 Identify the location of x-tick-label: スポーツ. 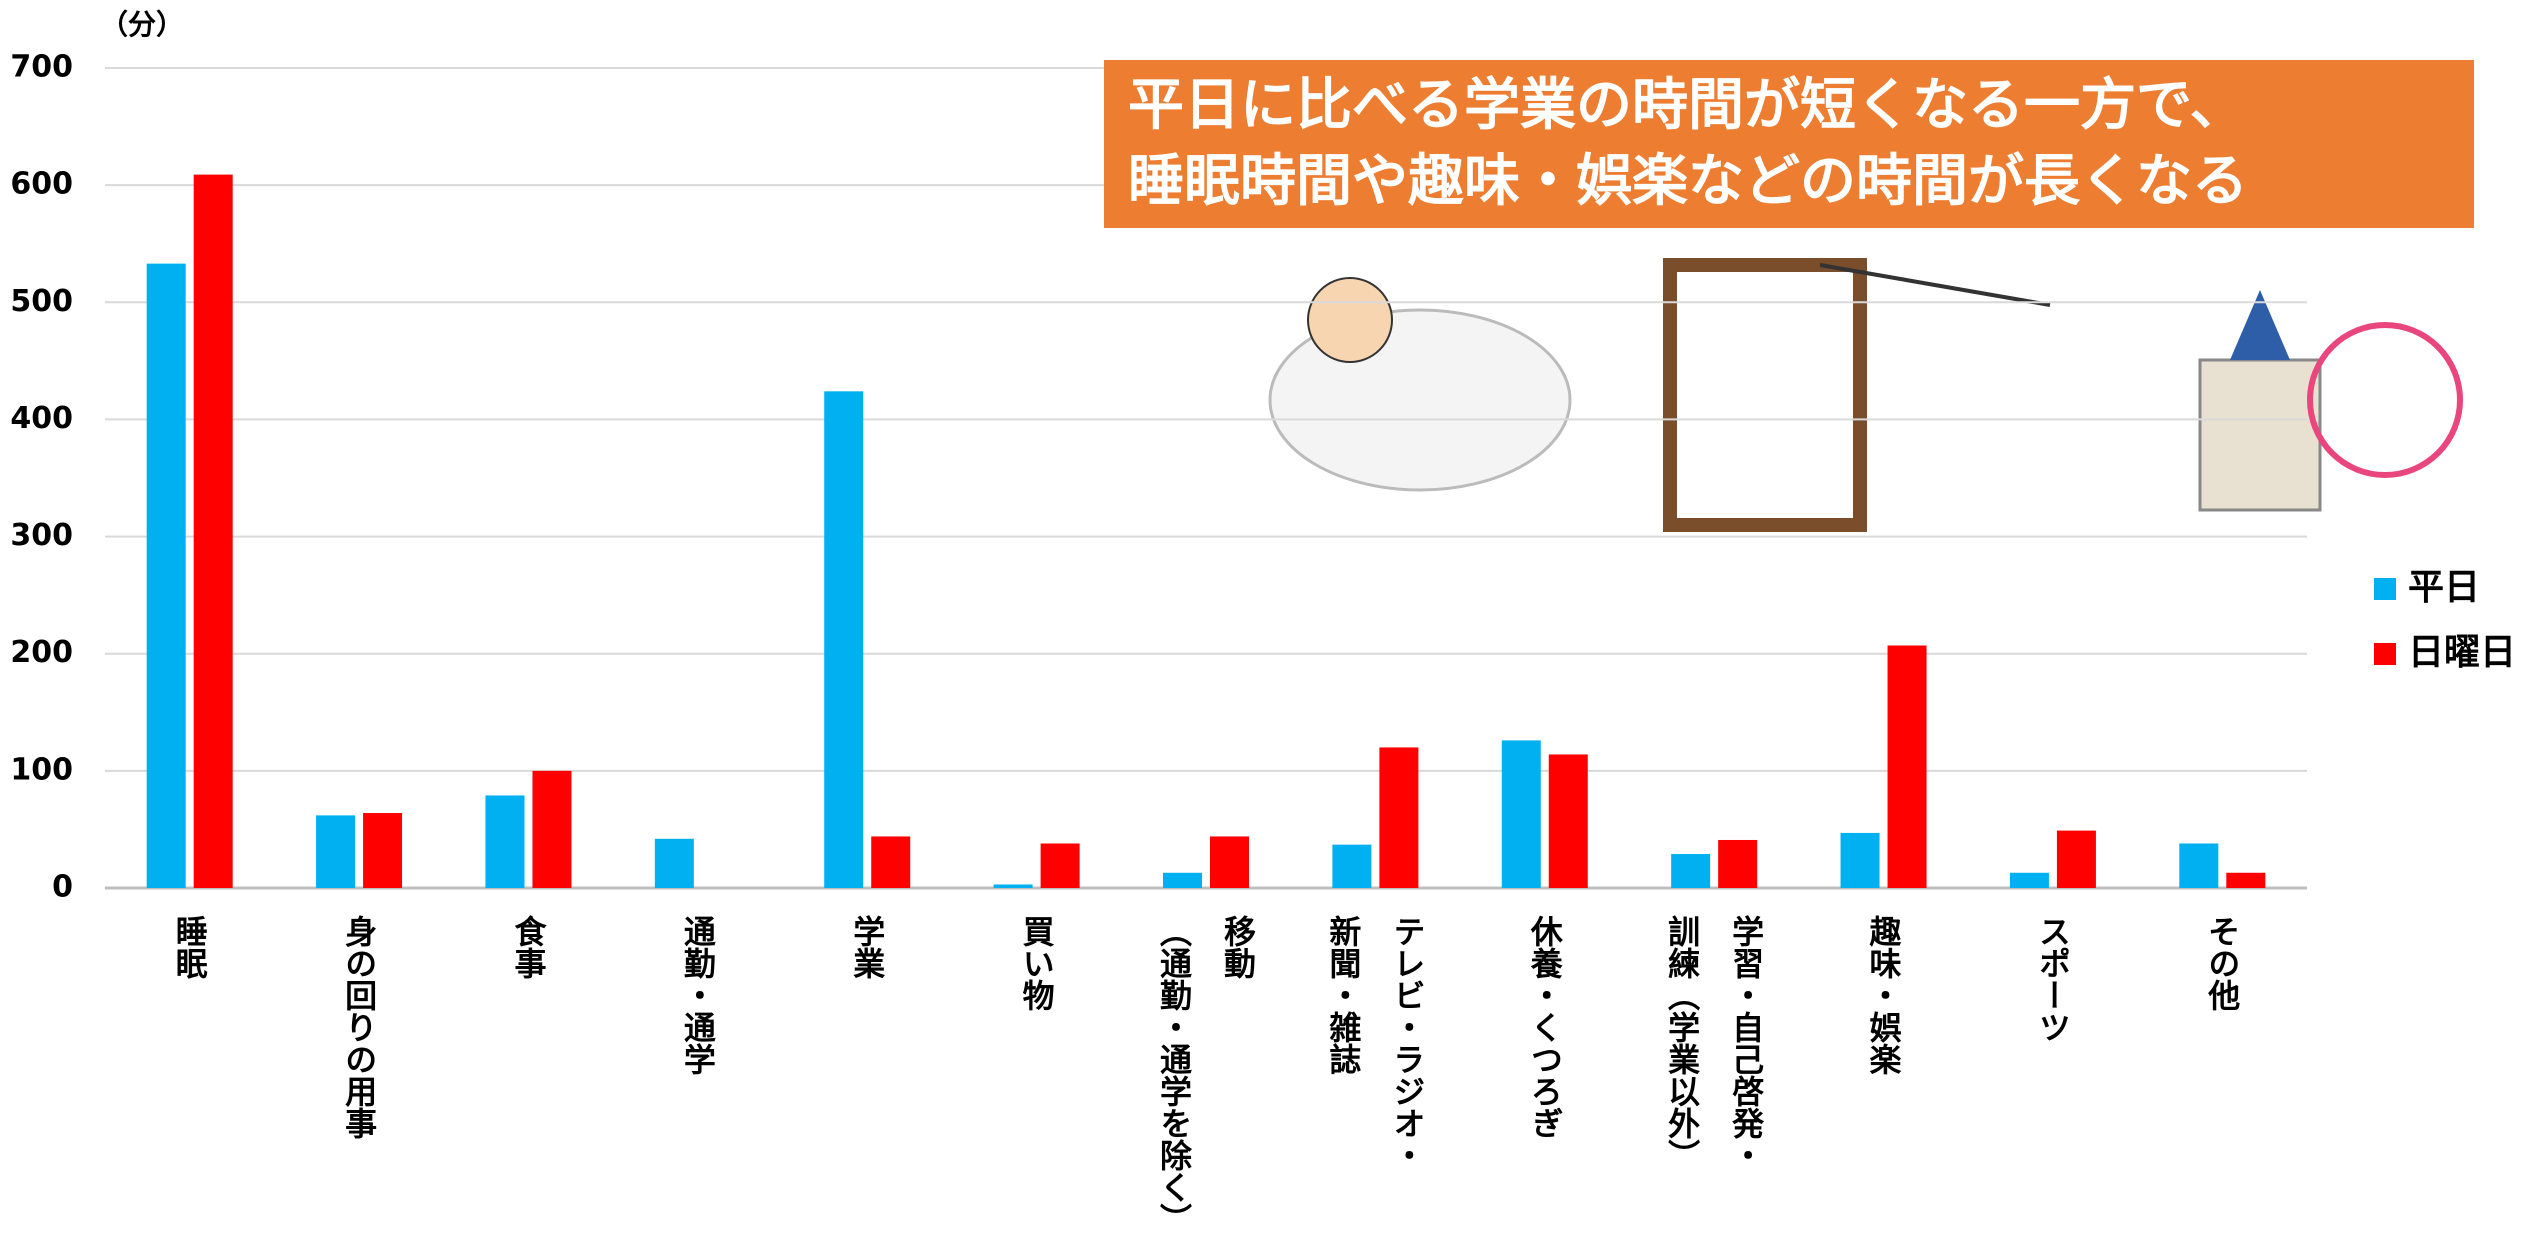
(2052, 979).